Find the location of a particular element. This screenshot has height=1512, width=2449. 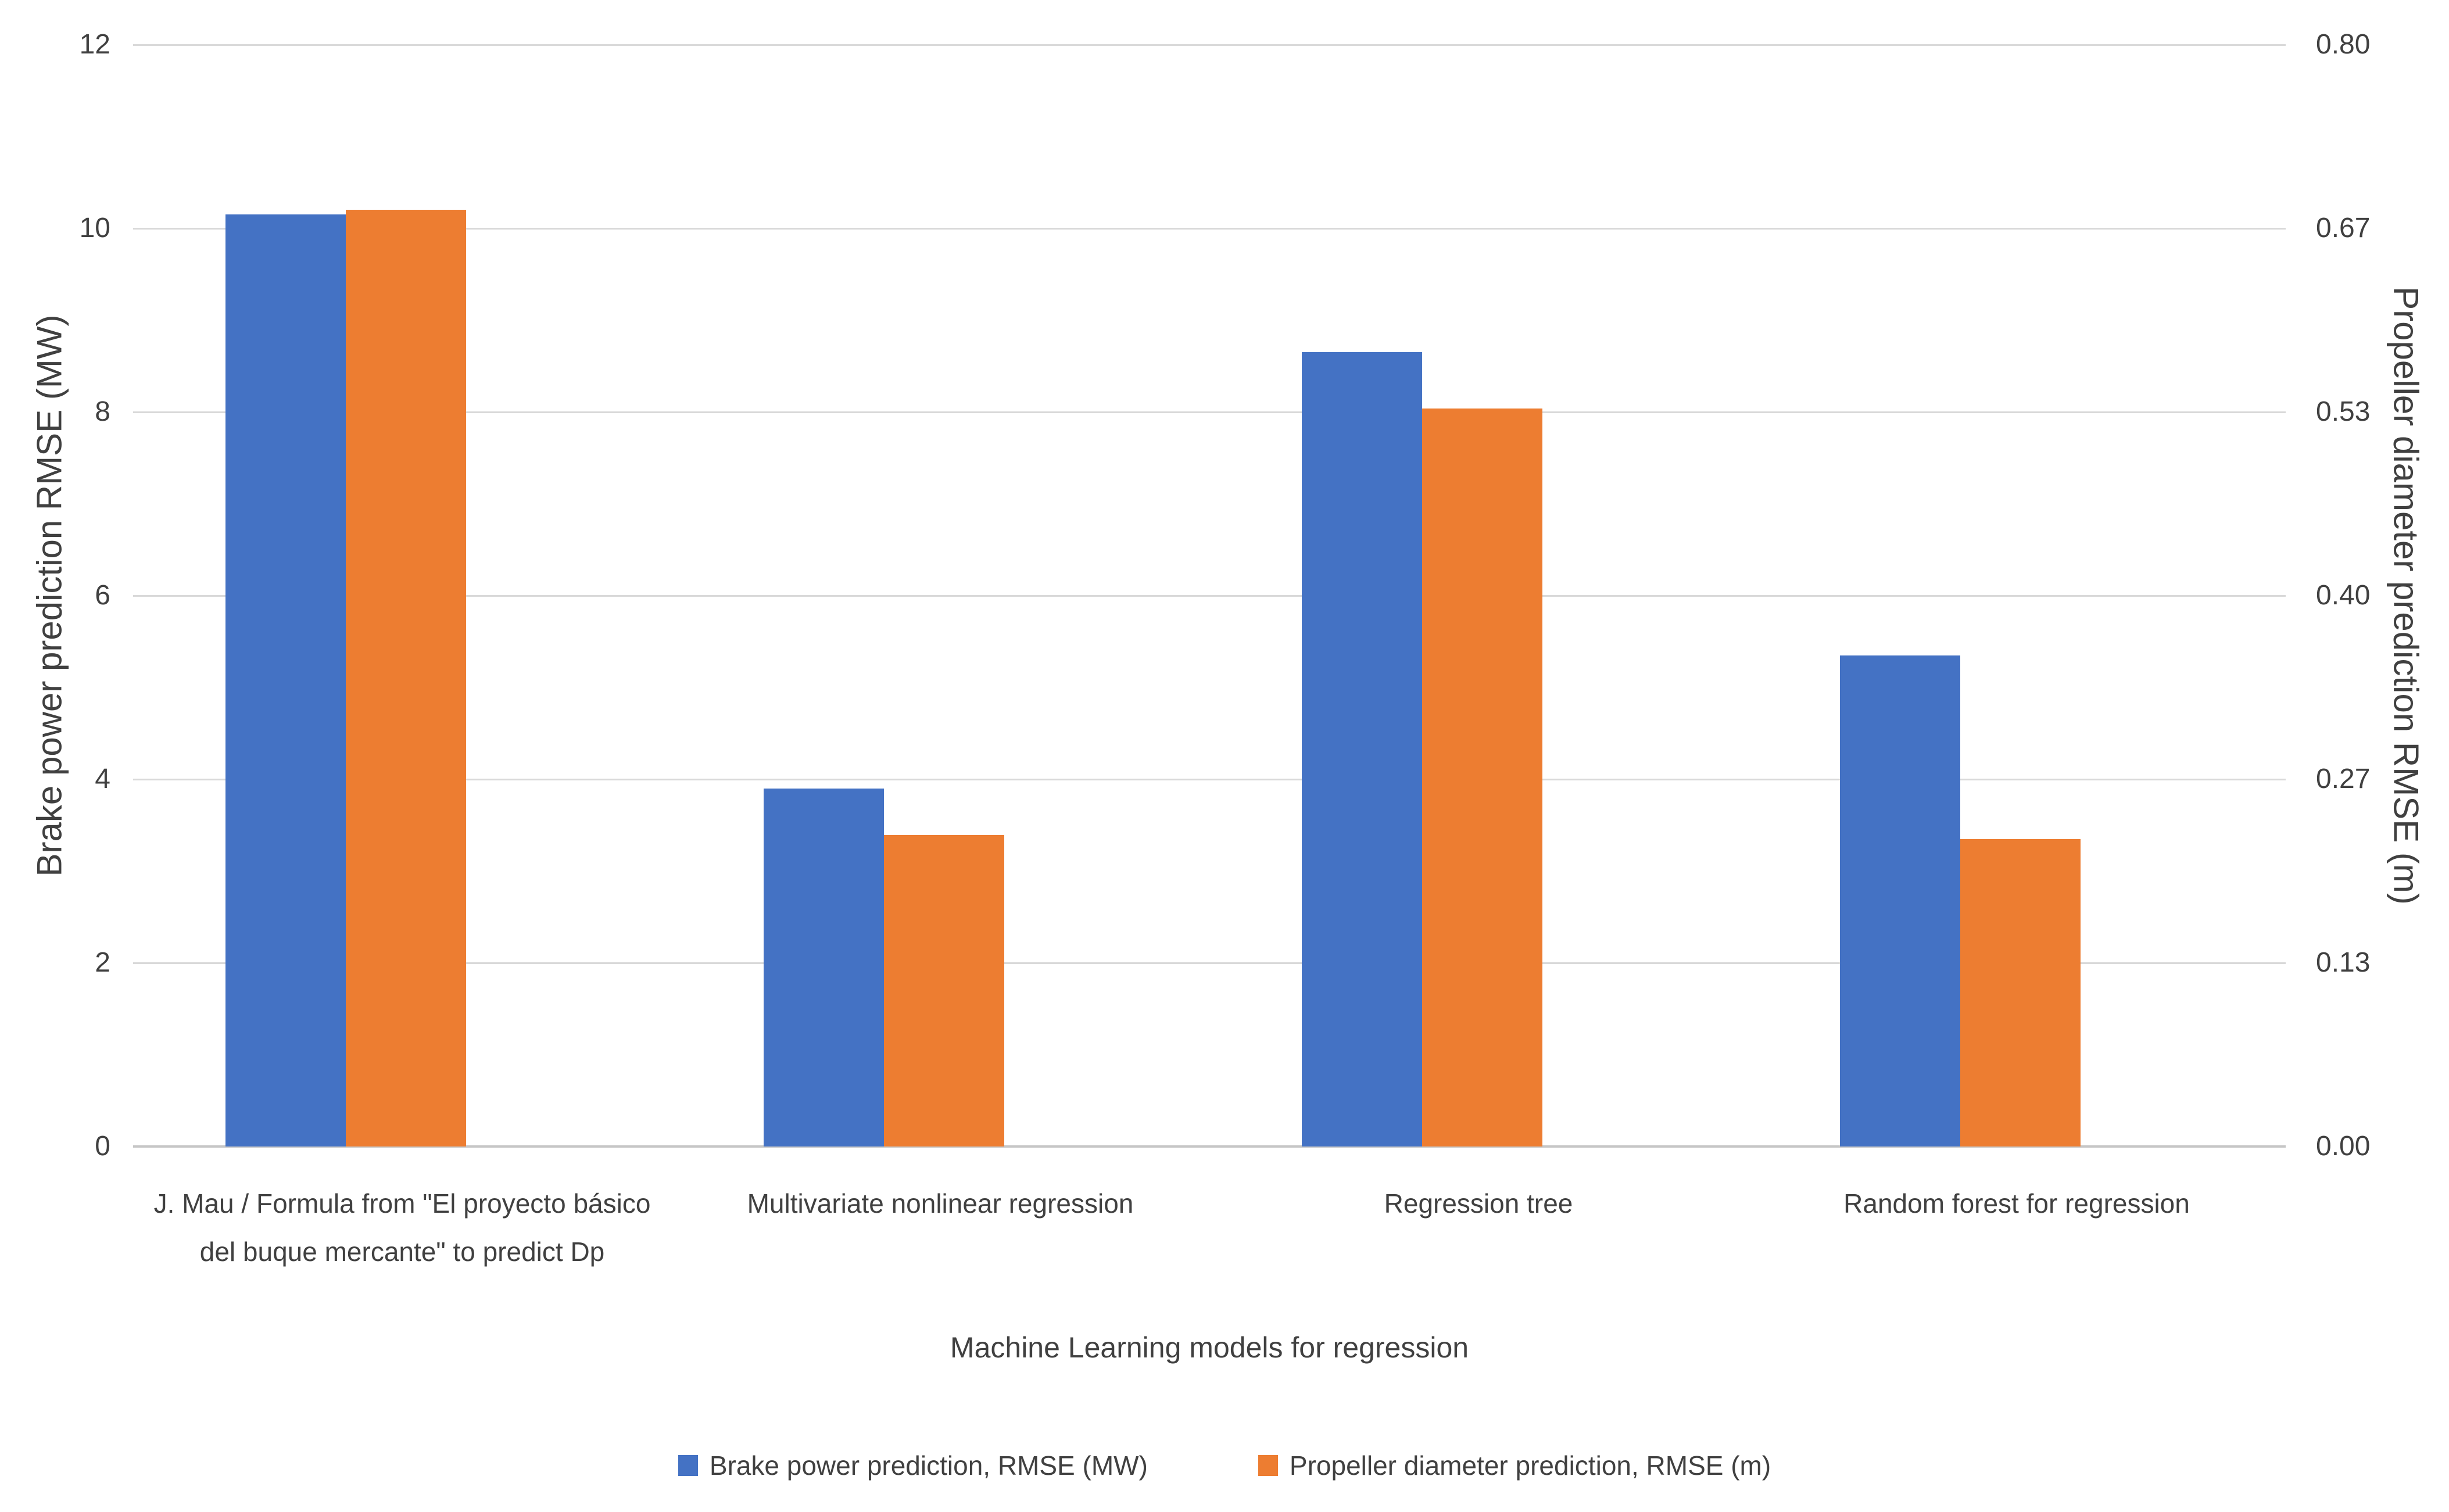

legend-item-propeller-diameter: Propeller diameter prediction, RMSE (m) is located at coordinates (1514, 1465).